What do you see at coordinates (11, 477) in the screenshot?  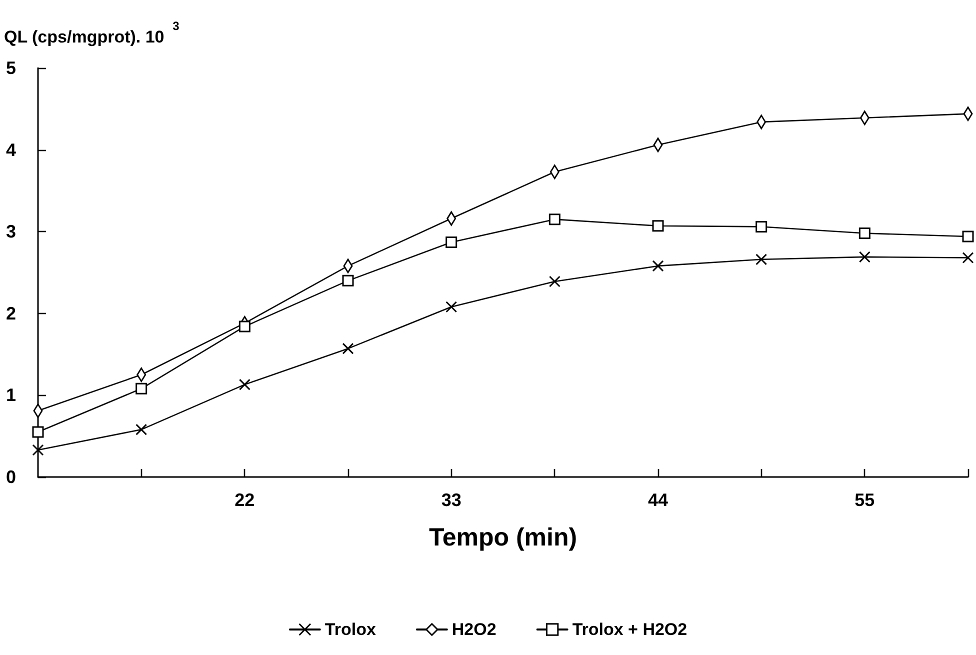 I see `y-tick-label: 0` at bounding box center [11, 477].